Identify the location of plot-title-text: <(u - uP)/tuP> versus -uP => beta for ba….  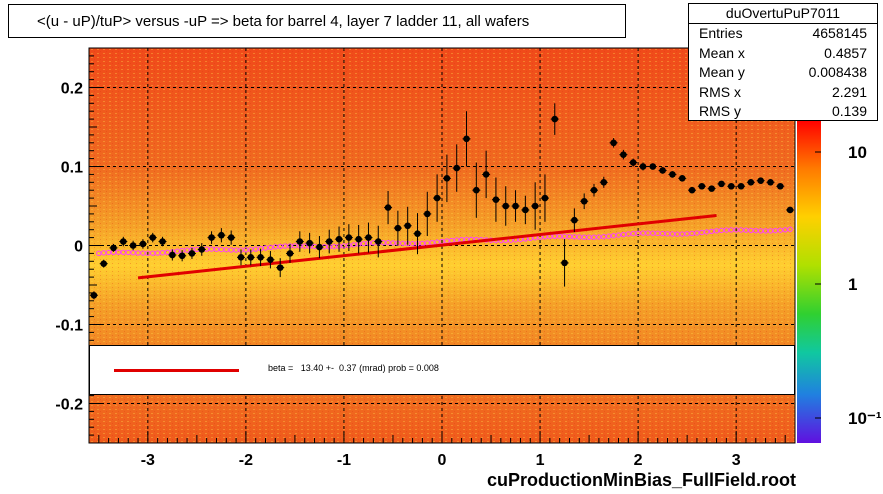
(283, 21).